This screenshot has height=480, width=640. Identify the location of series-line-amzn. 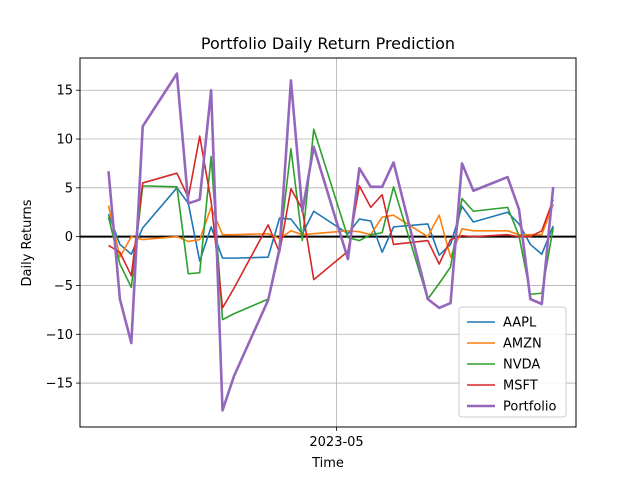
(330, 231).